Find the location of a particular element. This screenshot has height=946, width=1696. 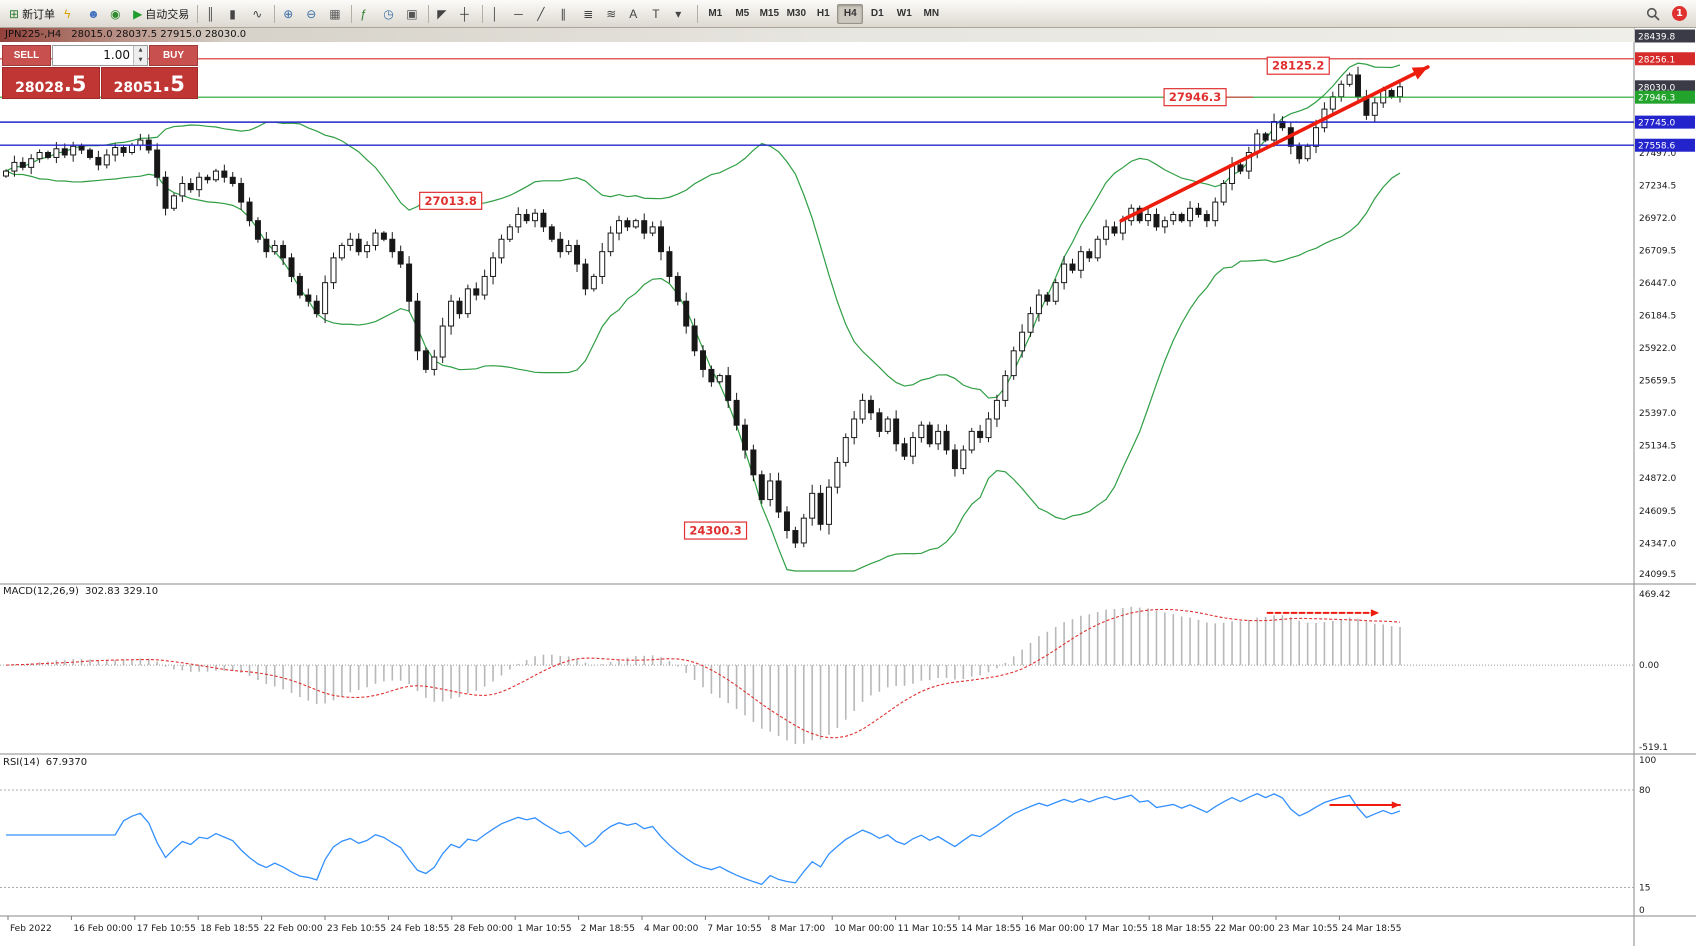

rsi-indicator-label: RSI(14) 67.9370 is located at coordinates (45, 762).